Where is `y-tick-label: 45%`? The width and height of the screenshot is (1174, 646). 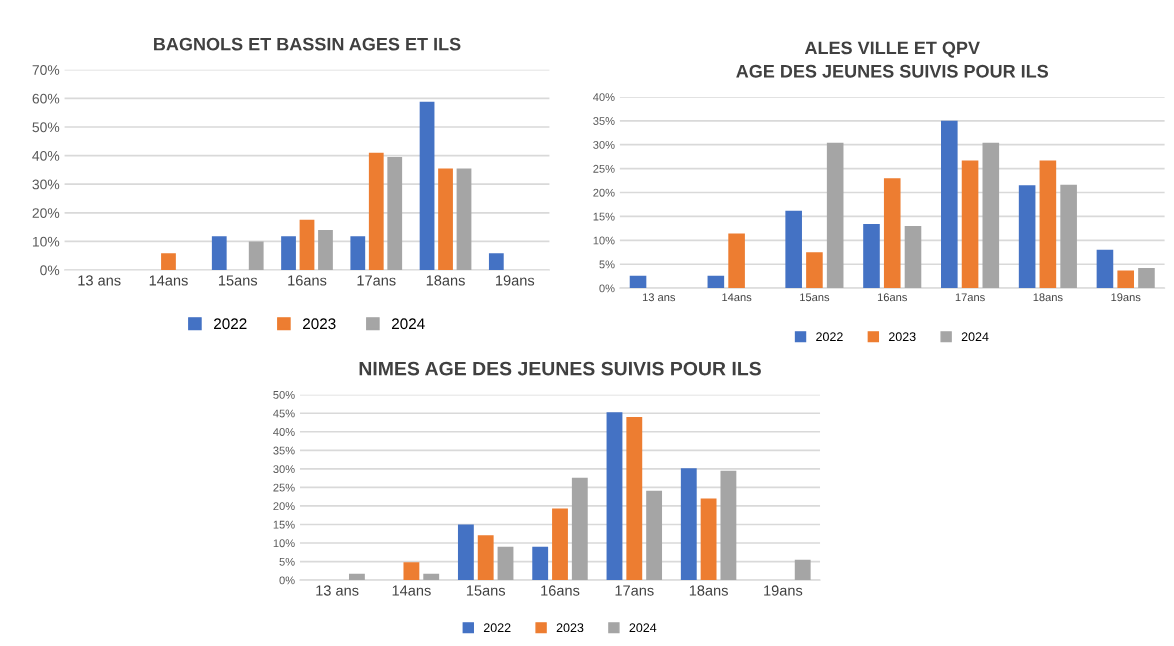
y-tick-label: 45% is located at coordinates (284, 413).